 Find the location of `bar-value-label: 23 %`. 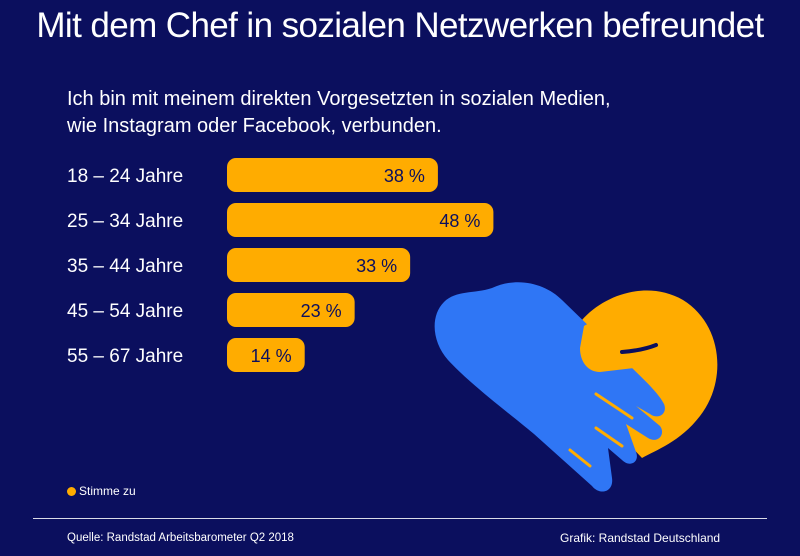

bar-value-label: 23 % is located at coordinates (321, 311).